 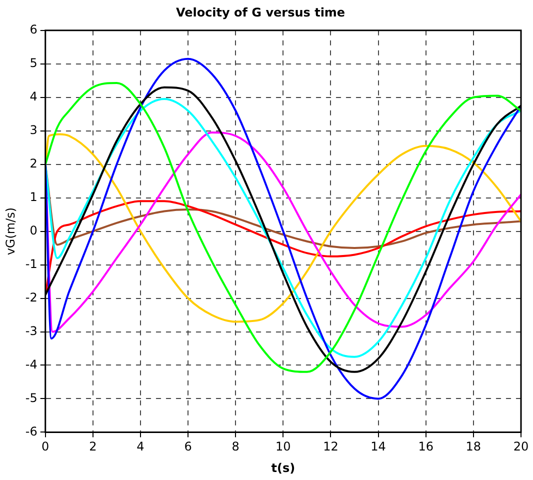 What do you see at coordinates (474, 447) in the screenshot?
I see `x-tick-label: 18` at bounding box center [474, 447].